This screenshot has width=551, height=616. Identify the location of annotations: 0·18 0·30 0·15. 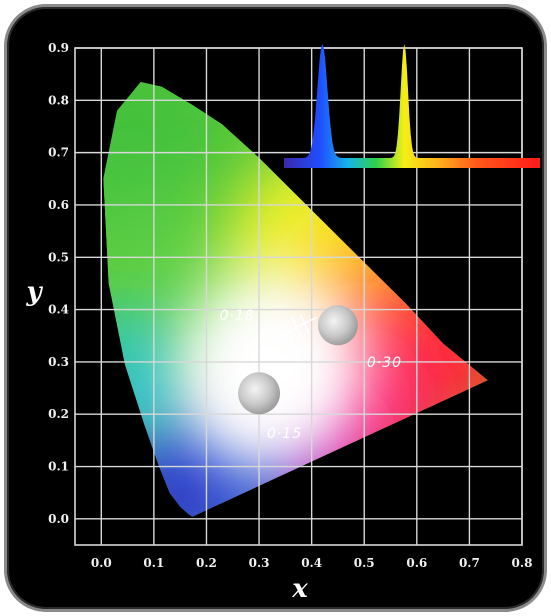
(311, 375).